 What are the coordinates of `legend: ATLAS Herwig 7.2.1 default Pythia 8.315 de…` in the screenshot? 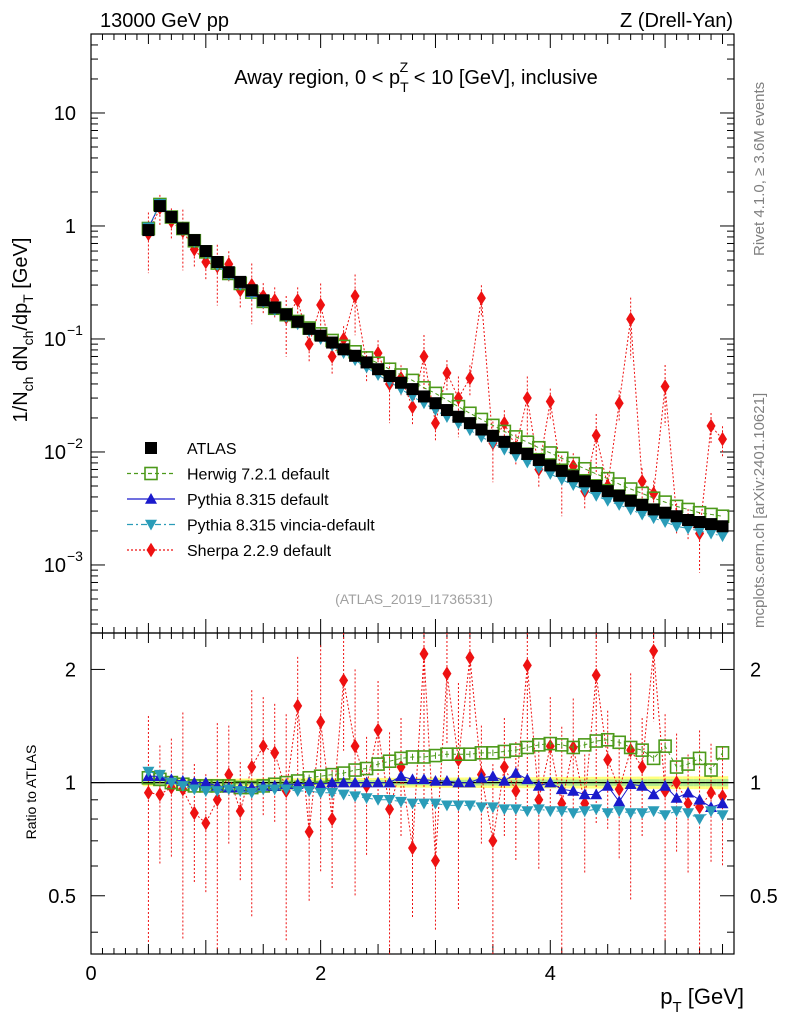 It's located at (251, 500).